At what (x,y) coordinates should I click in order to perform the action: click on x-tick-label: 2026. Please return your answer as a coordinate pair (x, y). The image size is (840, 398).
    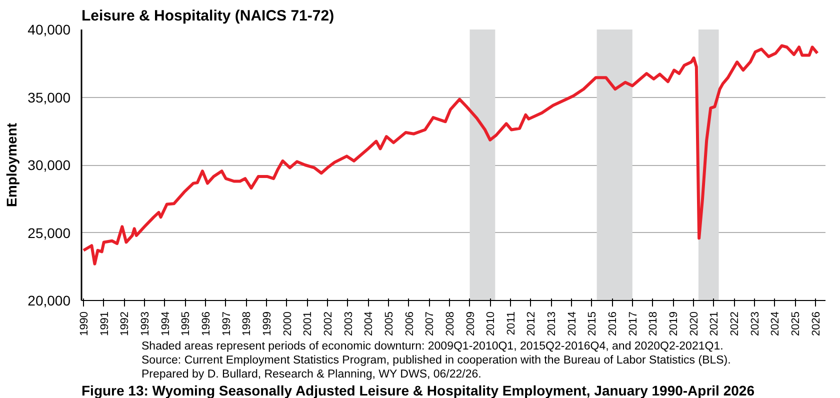
    Looking at the image, I should click on (816, 323).